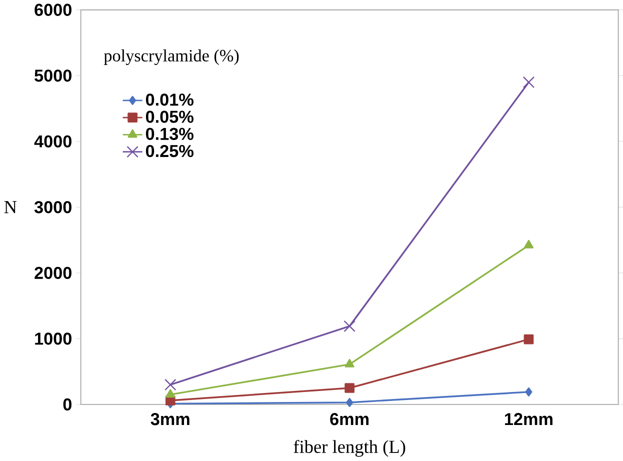 The height and width of the screenshot is (461, 623). I want to click on y-tick-label: 1000, so click(53, 338).